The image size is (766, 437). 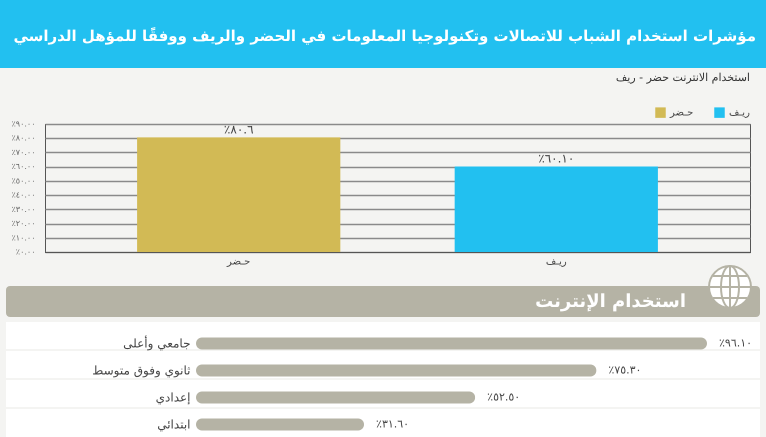 What do you see at coordinates (141, 371) in the screenshot?
I see `y-tick-label: ثانوي وفوق متوسط` at bounding box center [141, 371].